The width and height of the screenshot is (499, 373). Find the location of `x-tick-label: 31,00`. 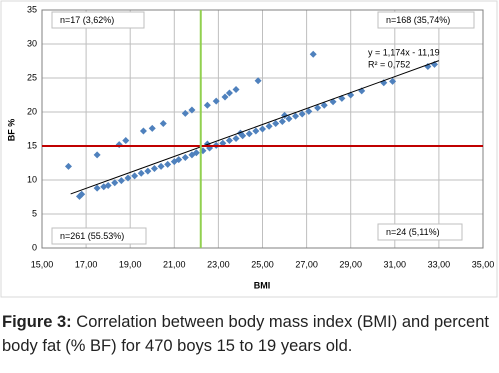

x-tick-label: 31,00 is located at coordinates (395, 264).